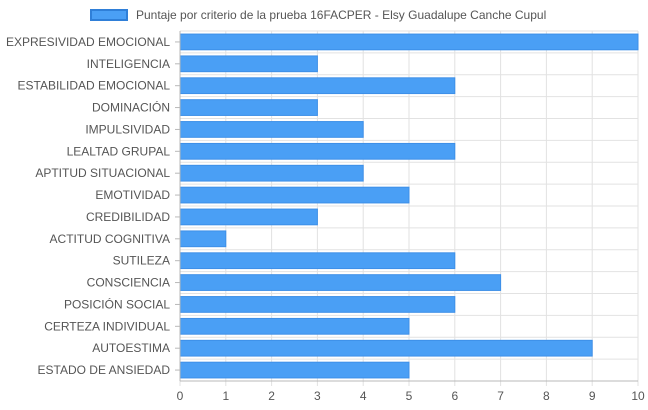 This screenshot has height=410, width=648. I want to click on category-label: ACTITUD COGNITIVA, so click(110, 239).